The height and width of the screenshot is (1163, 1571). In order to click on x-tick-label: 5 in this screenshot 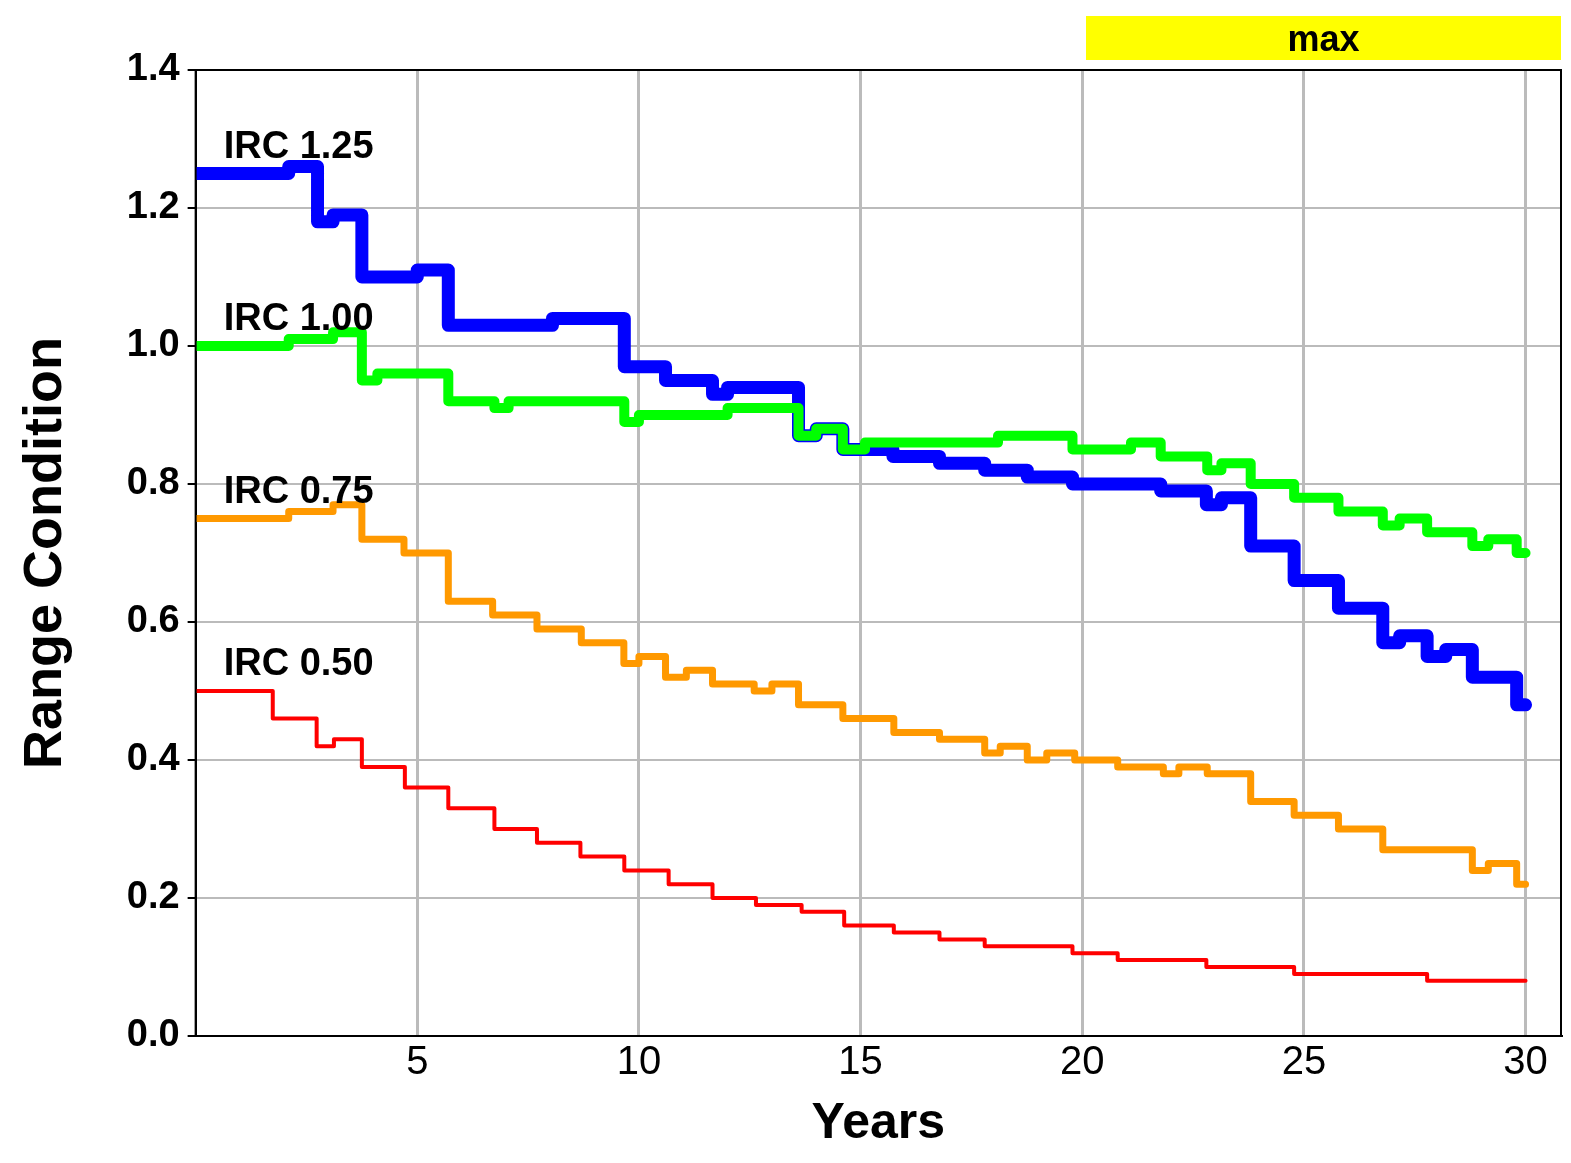, I will do `click(417, 1060)`.